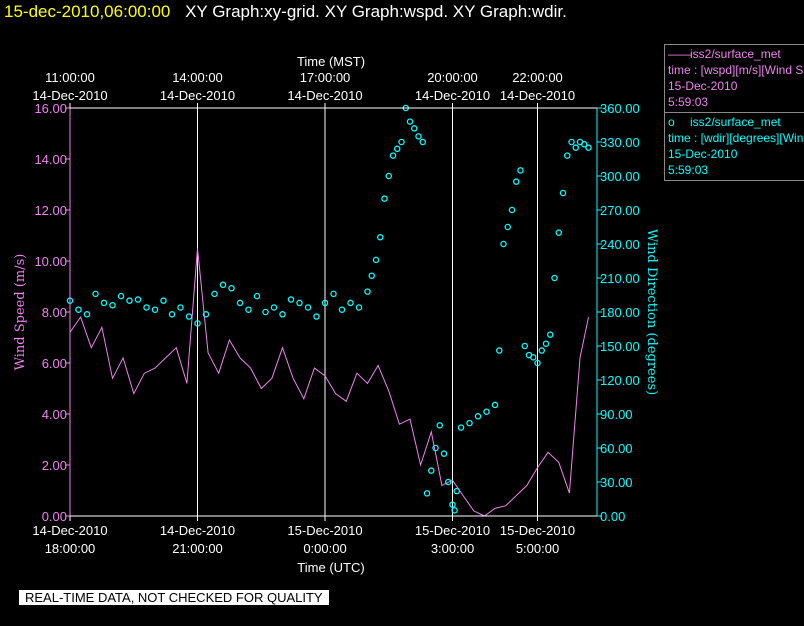  I want to click on left-tick-label: 4.00, so click(54, 414).